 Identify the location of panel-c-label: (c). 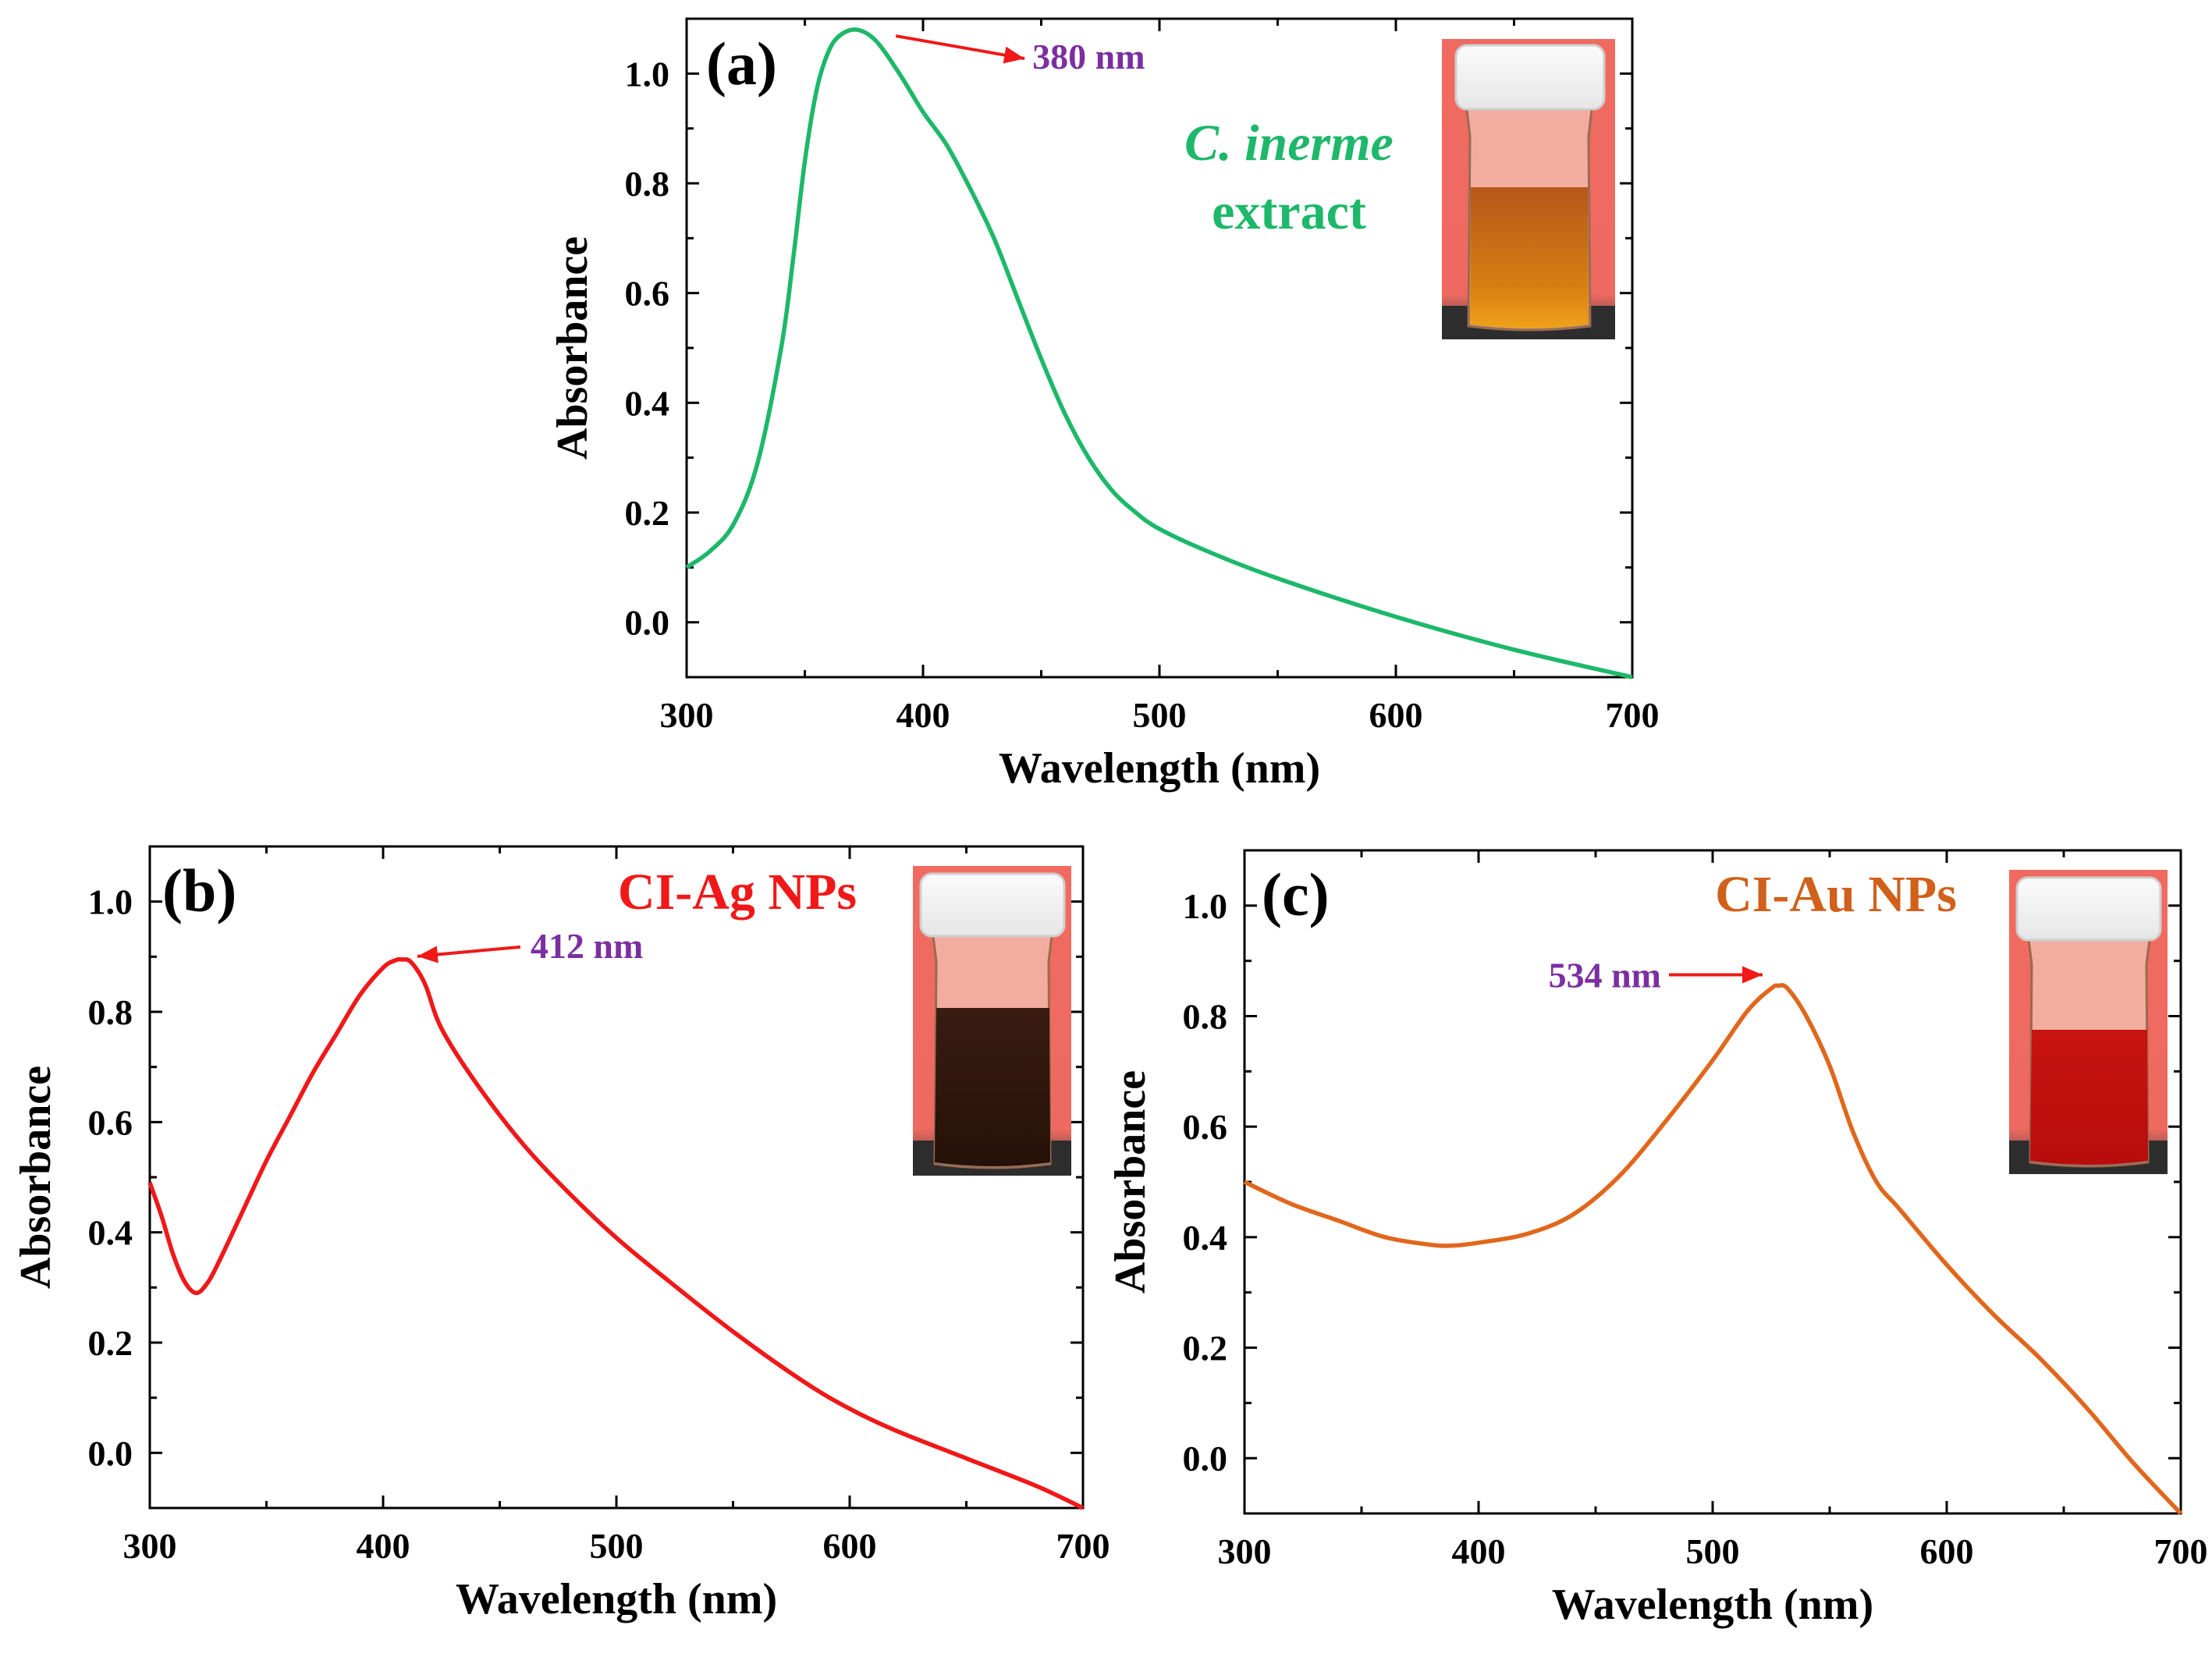
(1296, 894).